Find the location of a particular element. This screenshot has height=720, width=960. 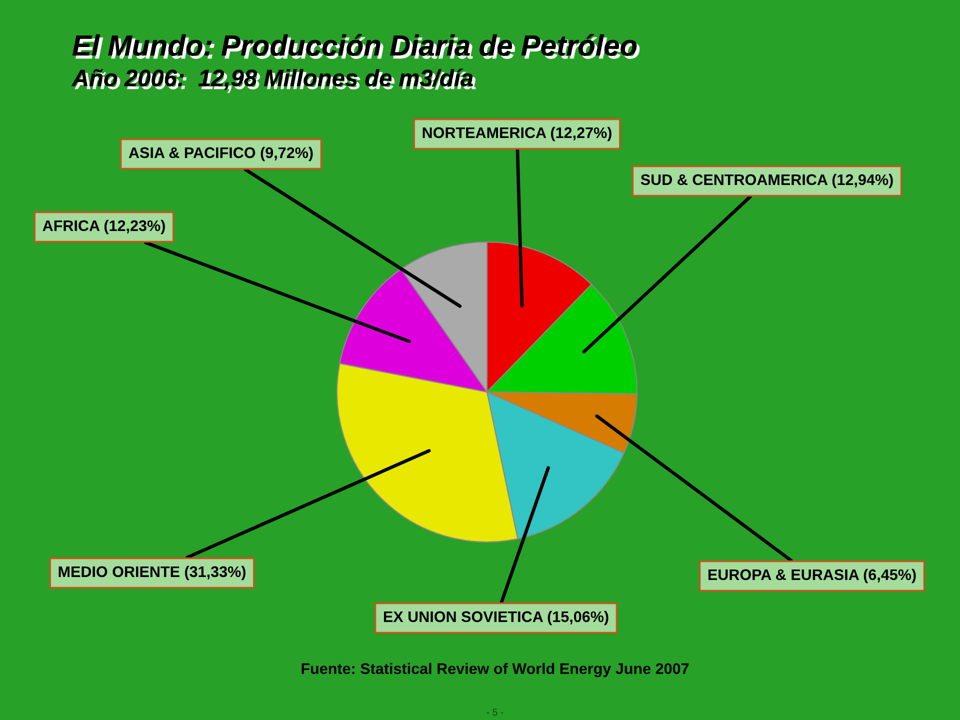

chart-subtitle: Año 2006: 12,98 Millones de m3/día is located at coordinates (274, 80).